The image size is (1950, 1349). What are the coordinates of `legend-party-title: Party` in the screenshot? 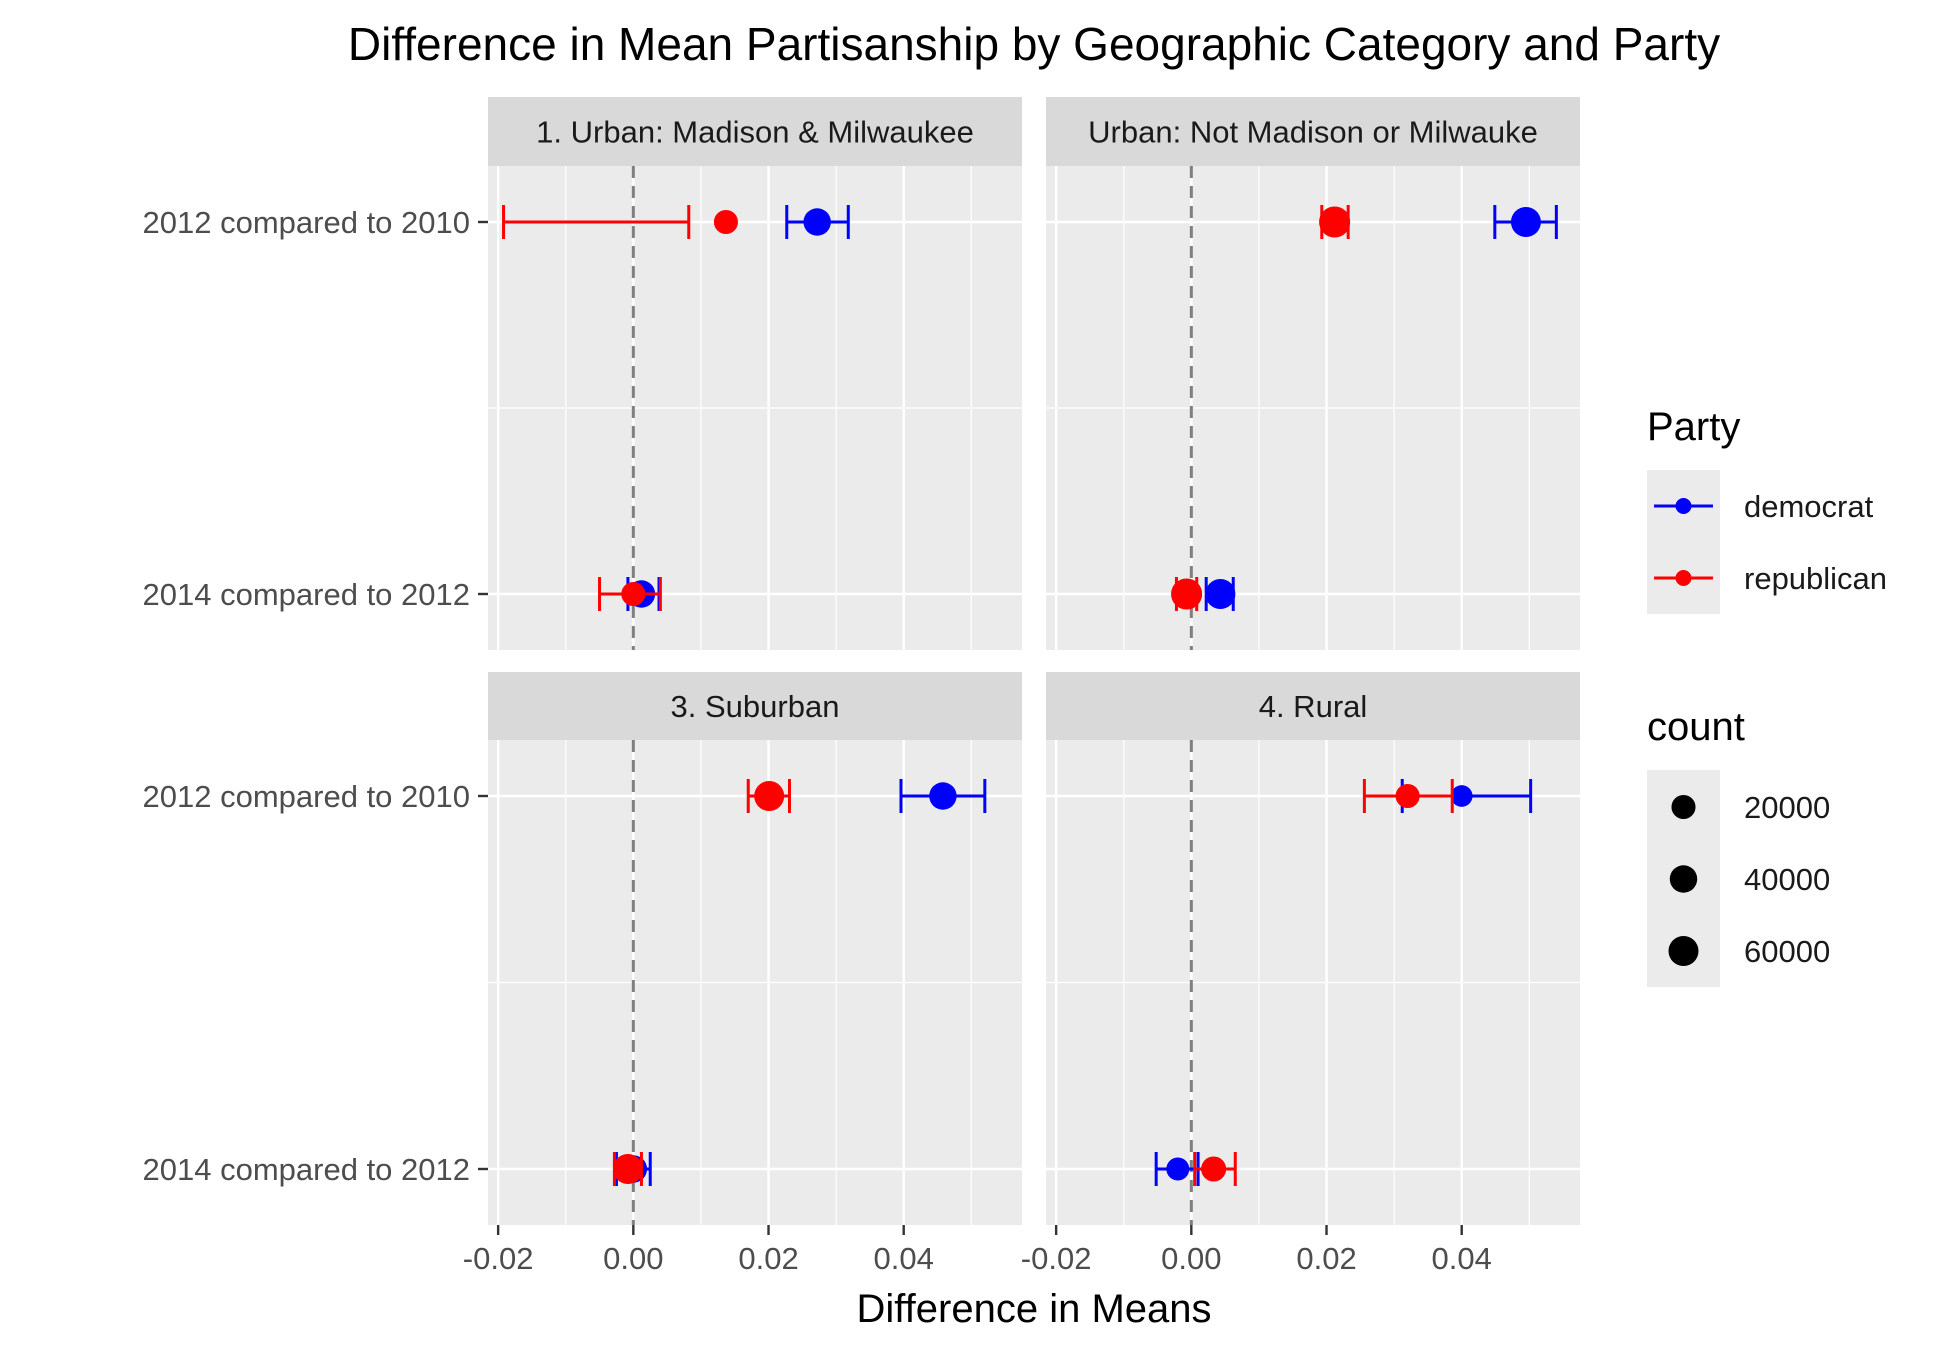 It's located at (1693, 427).